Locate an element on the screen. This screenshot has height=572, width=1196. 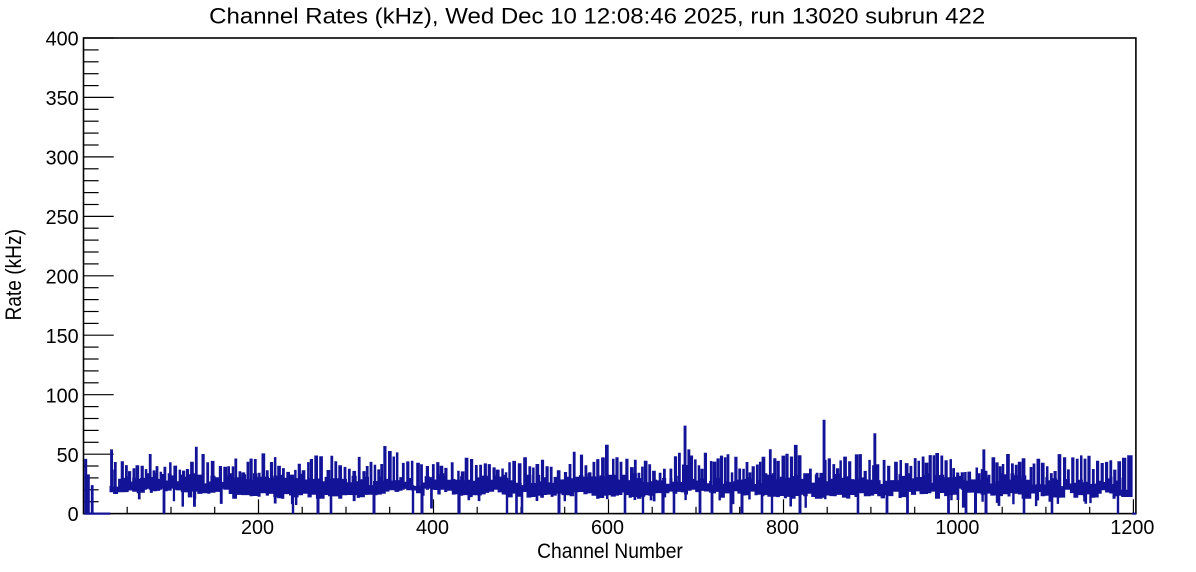
svg-text: 150 is located at coordinates (62, 336).